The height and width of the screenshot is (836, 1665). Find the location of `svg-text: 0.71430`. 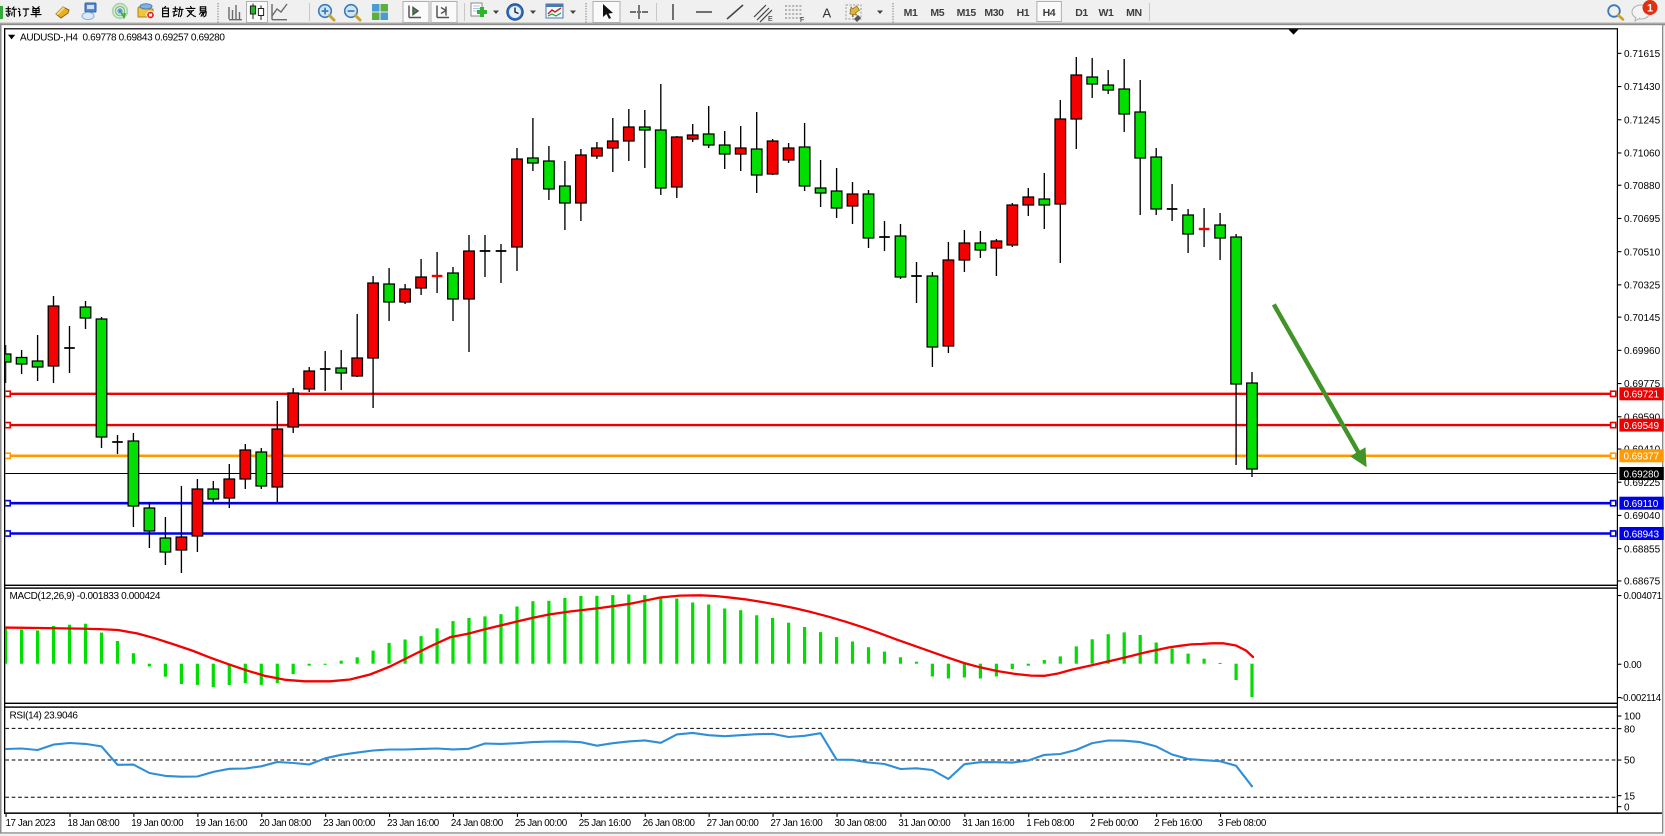

svg-text: 0.71430 is located at coordinates (1642, 87).